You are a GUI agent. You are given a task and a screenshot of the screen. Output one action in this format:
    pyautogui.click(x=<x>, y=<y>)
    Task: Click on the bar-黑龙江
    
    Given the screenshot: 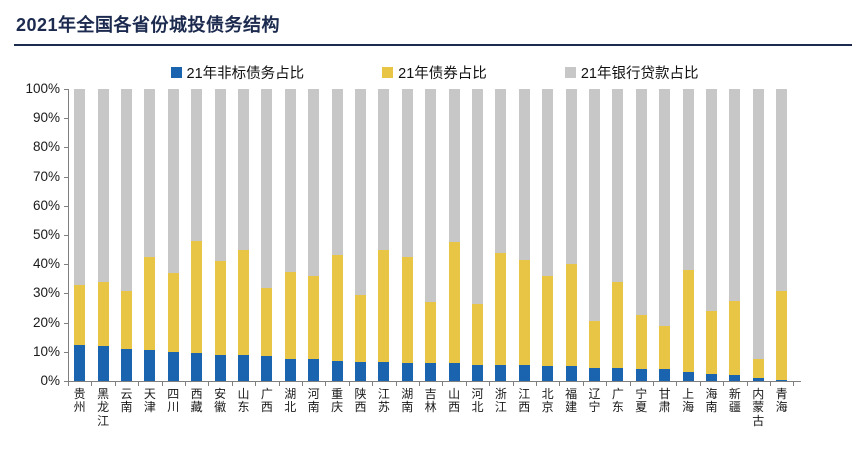 What is the action you would take?
    pyautogui.click(x=103, y=235)
    